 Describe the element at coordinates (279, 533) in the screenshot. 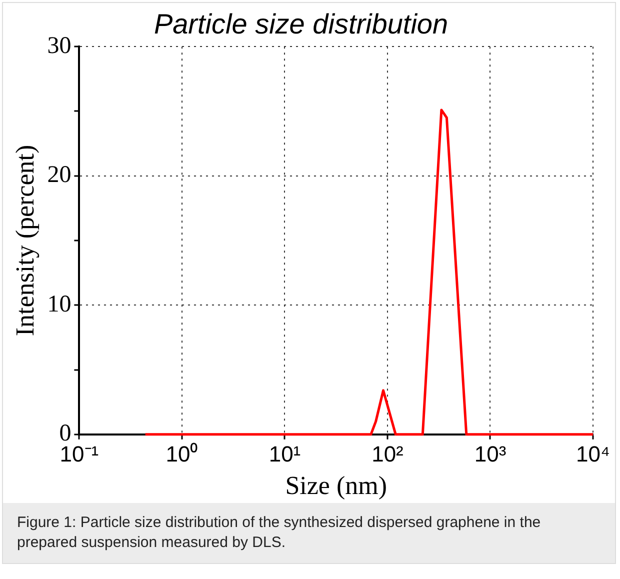

I see `caption: Figure 1: Particle size distribution of the synthesized dispersed graphene in the prepared suspension measured by DLS.` at that location.